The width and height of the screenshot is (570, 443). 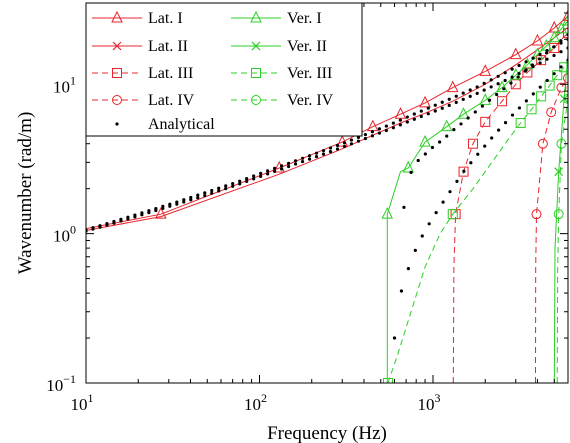 I want to click on legend-label: Lat. I, so click(x=165, y=18).